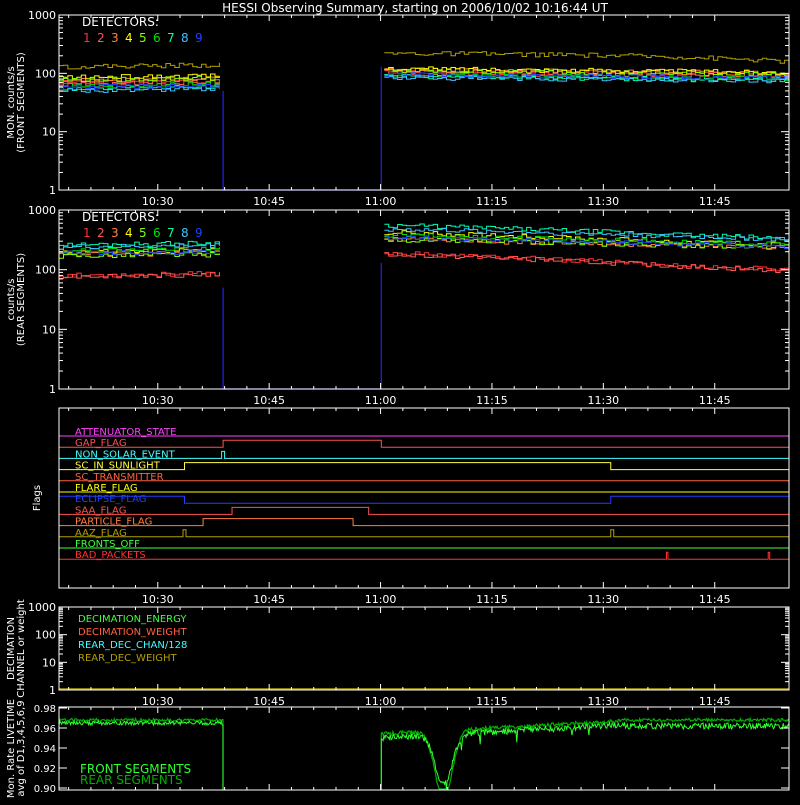 Image resolution: width=800 pixels, height=805 pixels. I want to click on decimation-xtick-label: 11:30, so click(603, 701).